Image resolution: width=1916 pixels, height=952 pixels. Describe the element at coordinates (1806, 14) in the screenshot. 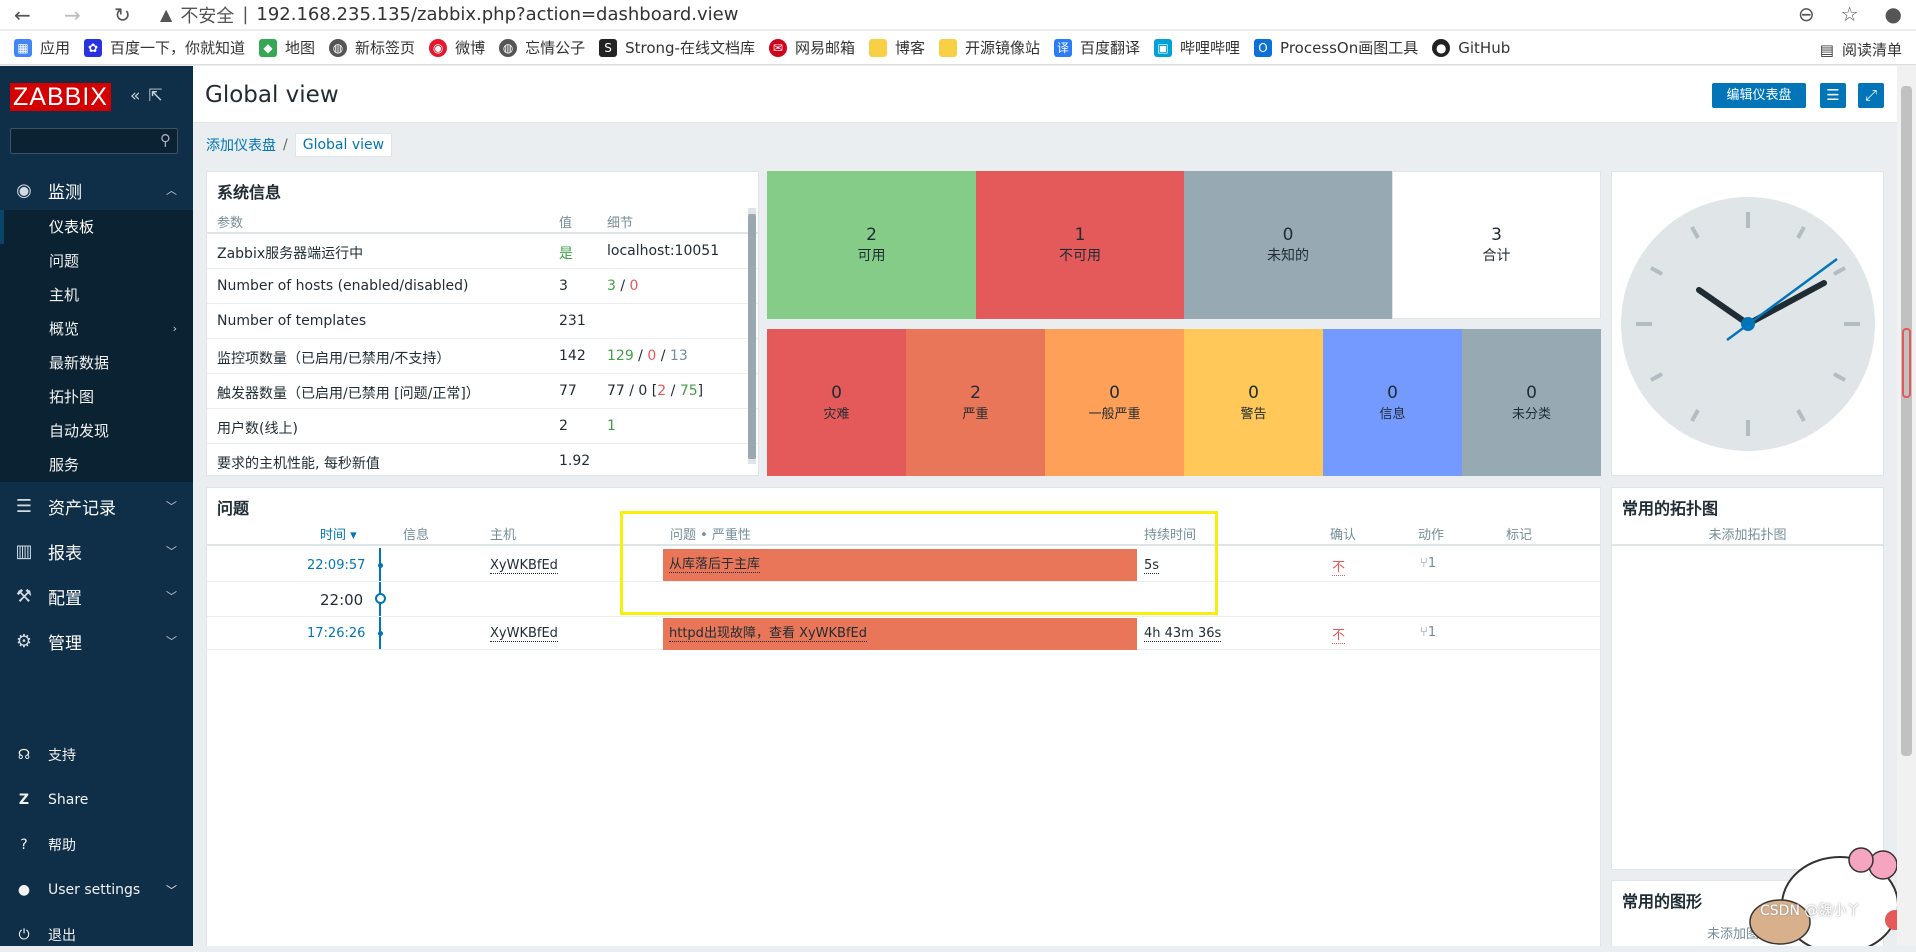

I see `zoom-icon: ⊖` at that location.